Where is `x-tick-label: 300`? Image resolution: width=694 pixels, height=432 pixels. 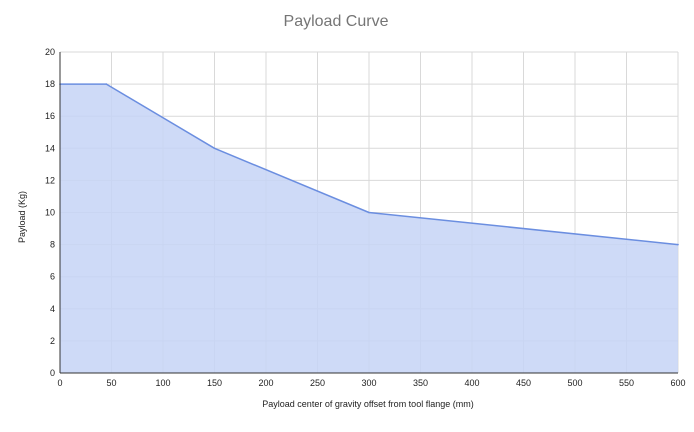
x-tick-label: 300 is located at coordinates (368, 383).